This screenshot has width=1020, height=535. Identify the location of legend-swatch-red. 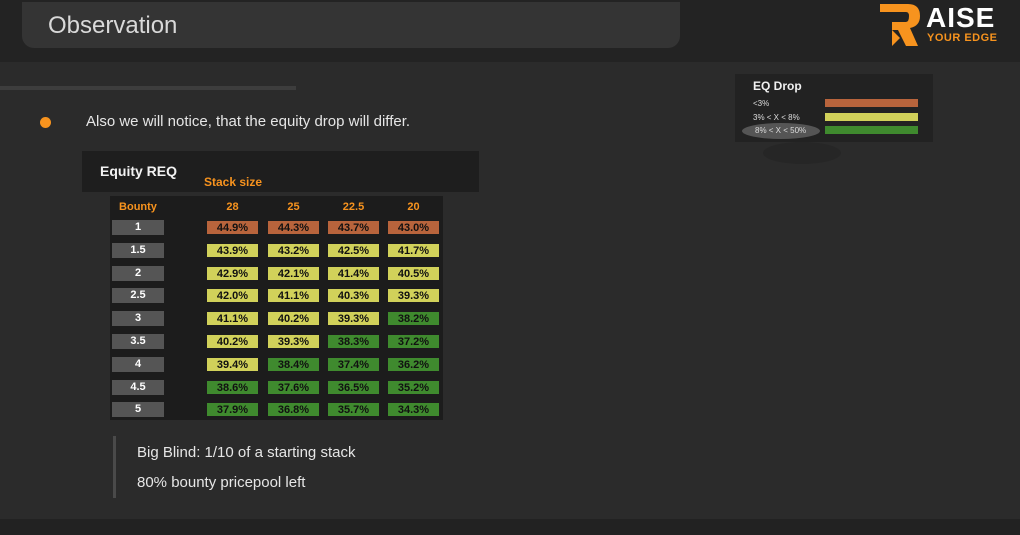
(871, 103).